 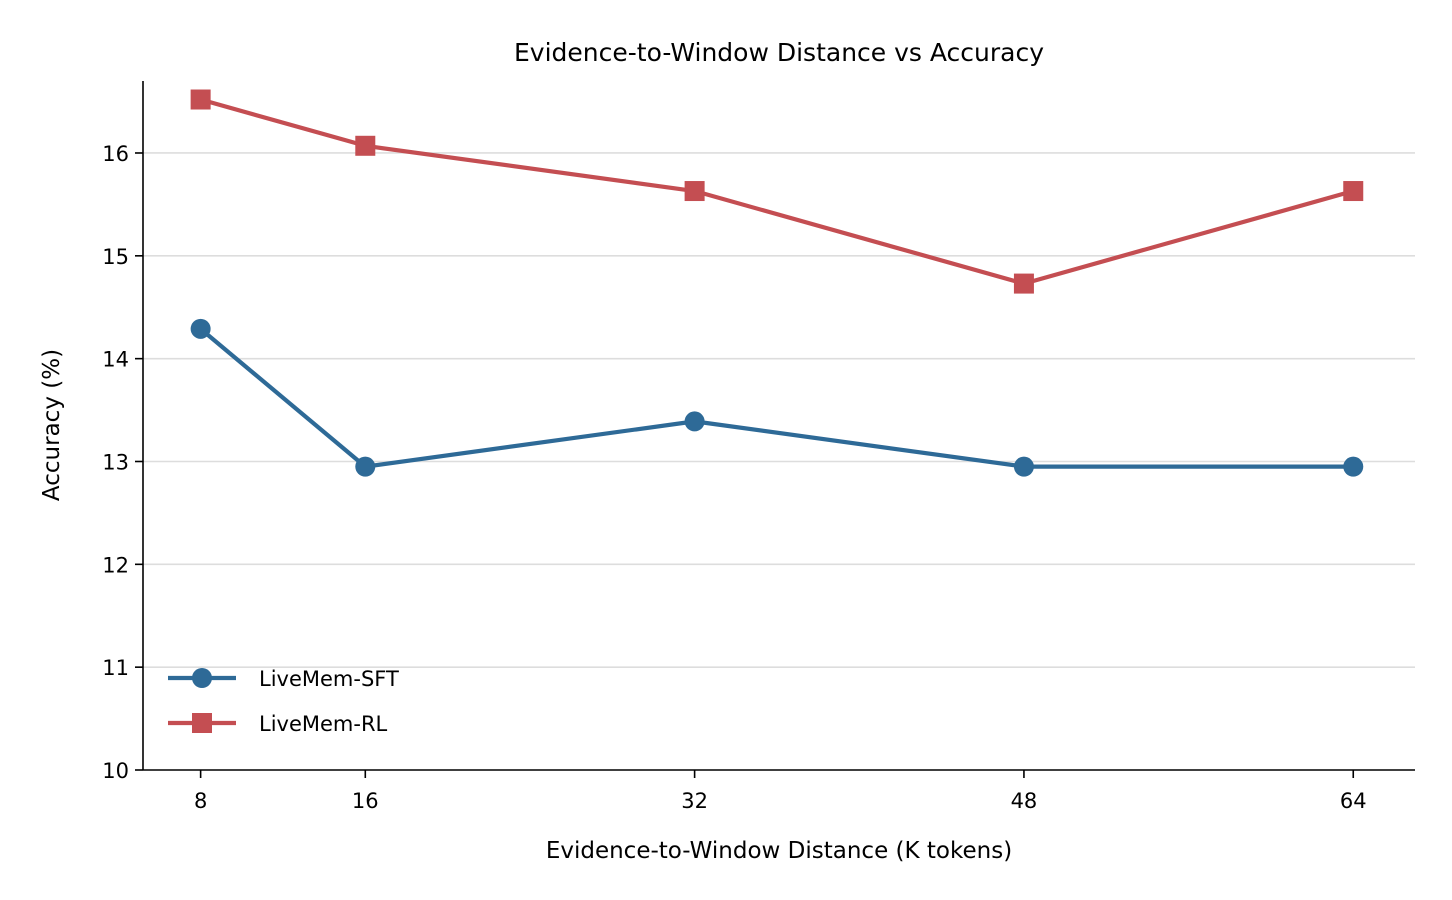 What do you see at coordinates (115, 565) in the screenshot?
I see `y-tick-label: 12` at bounding box center [115, 565].